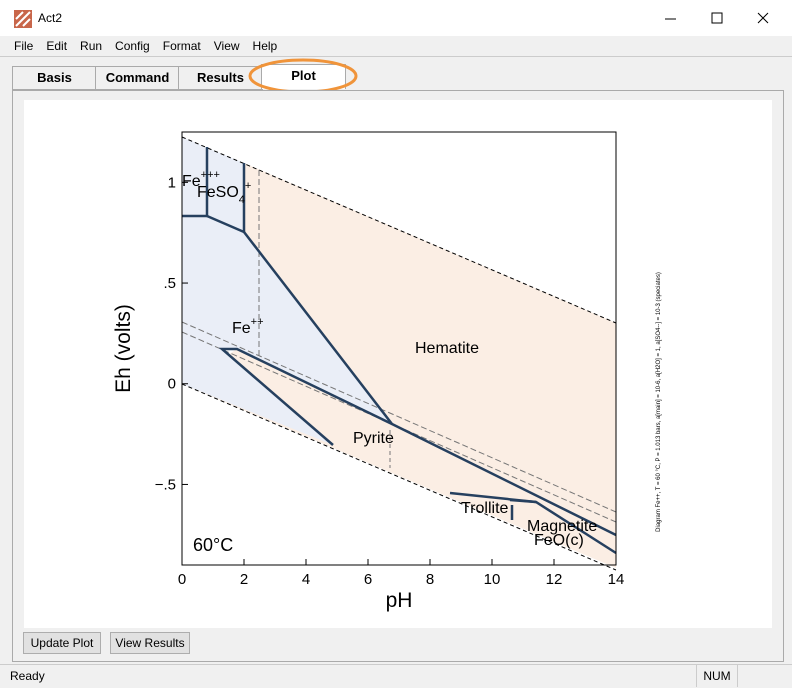 The height and width of the screenshot is (689, 792). I want to click on menu-item: Run, so click(91, 46).